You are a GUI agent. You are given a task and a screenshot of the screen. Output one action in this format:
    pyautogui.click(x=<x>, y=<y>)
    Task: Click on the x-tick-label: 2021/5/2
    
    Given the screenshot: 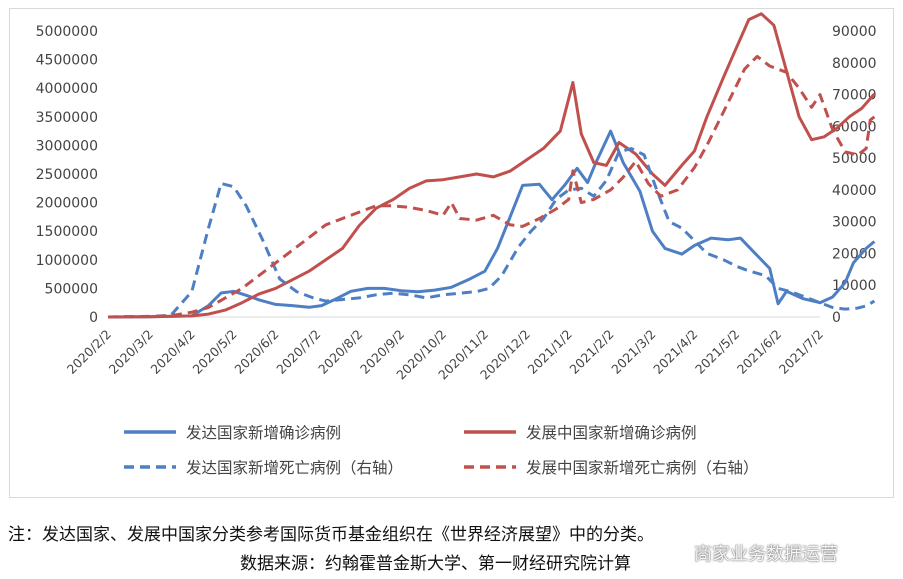 What is the action you would take?
    pyautogui.click(x=717, y=352)
    